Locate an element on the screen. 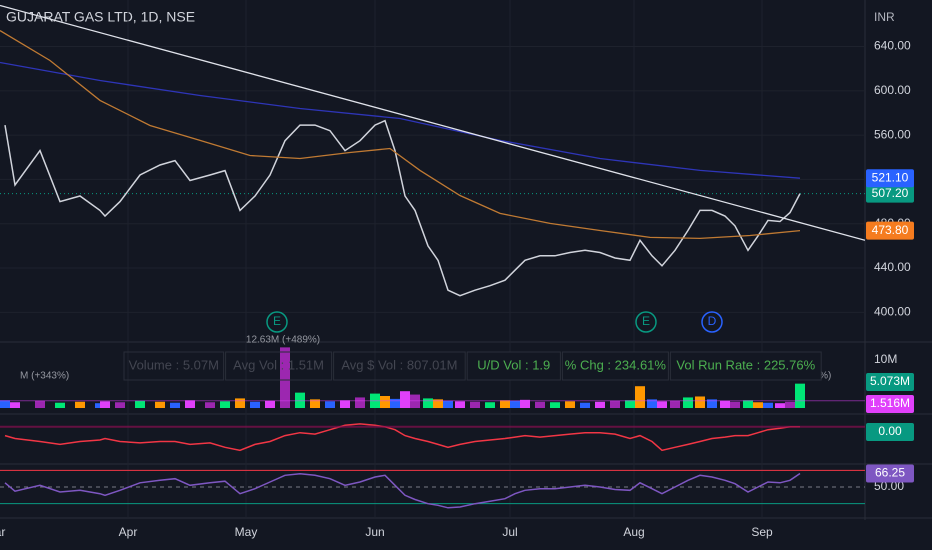  y-tick-label: 560.00 is located at coordinates (892, 134).